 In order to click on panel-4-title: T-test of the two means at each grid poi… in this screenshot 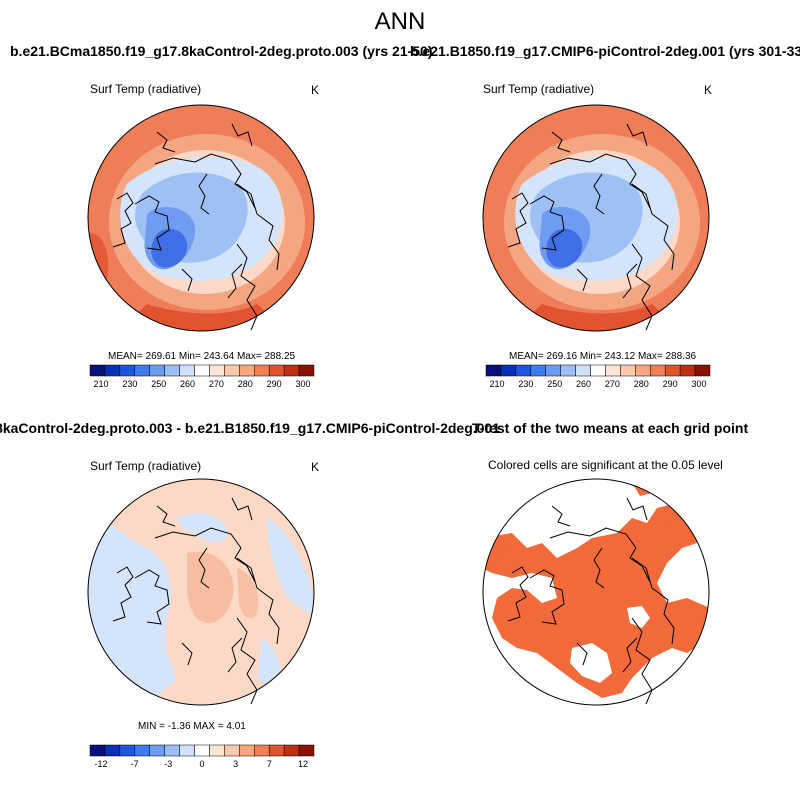, I will do `click(610, 428)`.